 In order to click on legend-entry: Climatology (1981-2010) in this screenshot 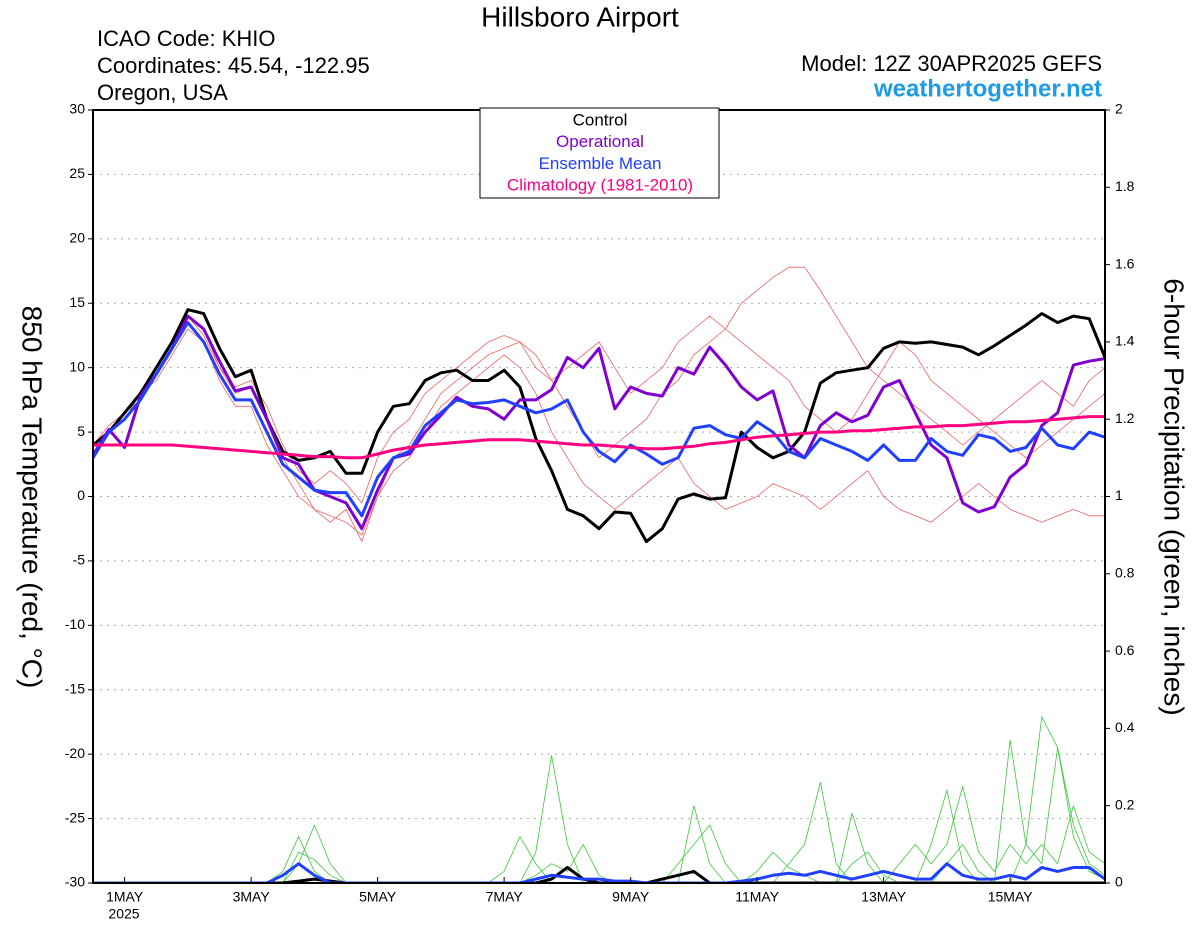, I will do `click(600, 185)`.